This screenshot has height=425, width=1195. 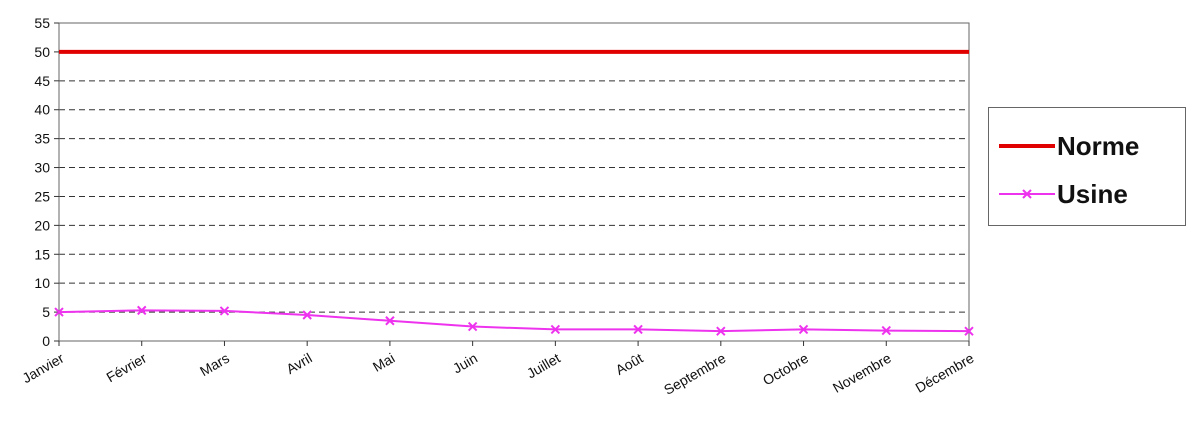 I want to click on y-tick-labels: 0 5 10 15 20 25 30 35 40 45 50 55, so click(x=42, y=182).